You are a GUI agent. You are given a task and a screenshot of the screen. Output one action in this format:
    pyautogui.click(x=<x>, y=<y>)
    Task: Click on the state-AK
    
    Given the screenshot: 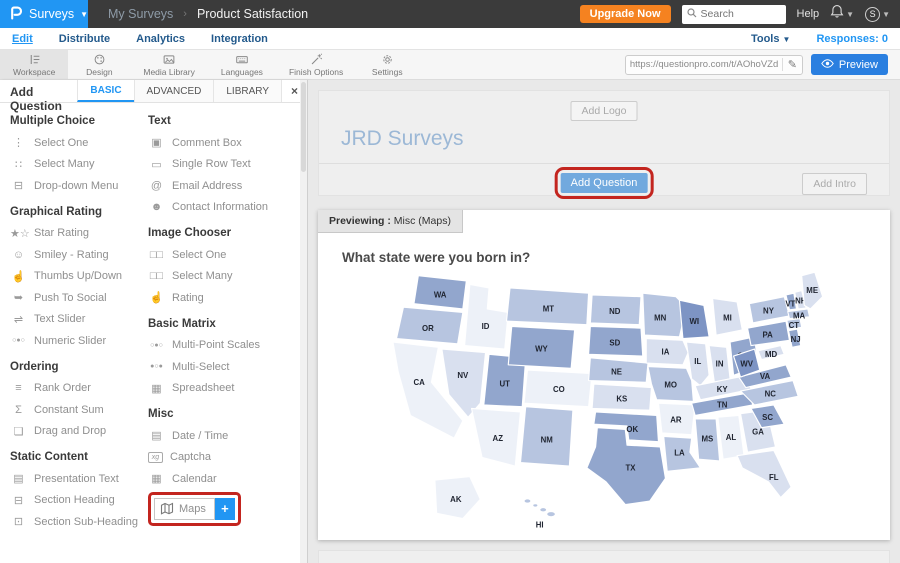 What is the action you would take?
    pyautogui.click(x=457, y=498)
    